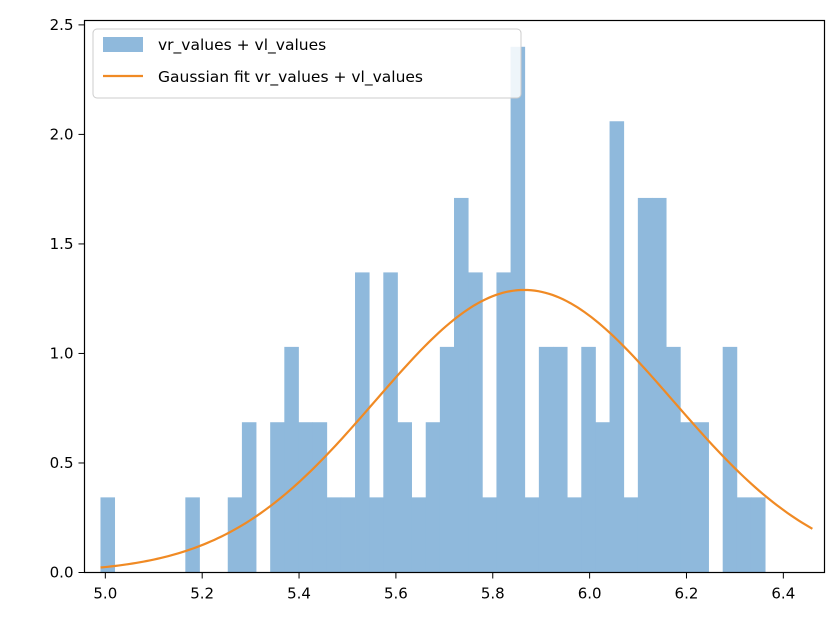 Image resolution: width=835 pixels, height=617 pixels. What do you see at coordinates (62, 573) in the screenshot?
I see `y-tick-label: 0.0` at bounding box center [62, 573].